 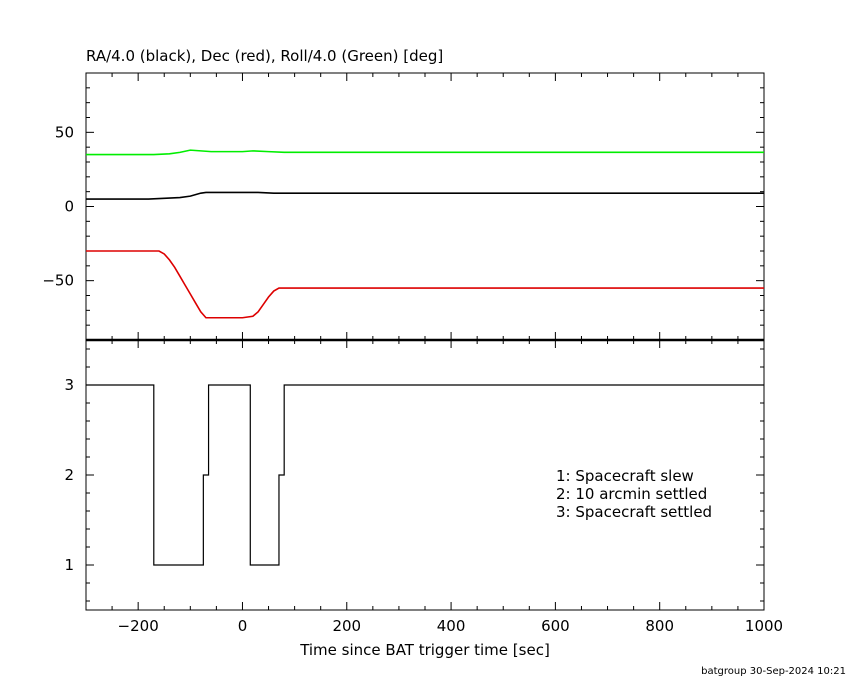 I want to click on legend-entry: 1: Spacecraft slew, so click(x=625, y=476).